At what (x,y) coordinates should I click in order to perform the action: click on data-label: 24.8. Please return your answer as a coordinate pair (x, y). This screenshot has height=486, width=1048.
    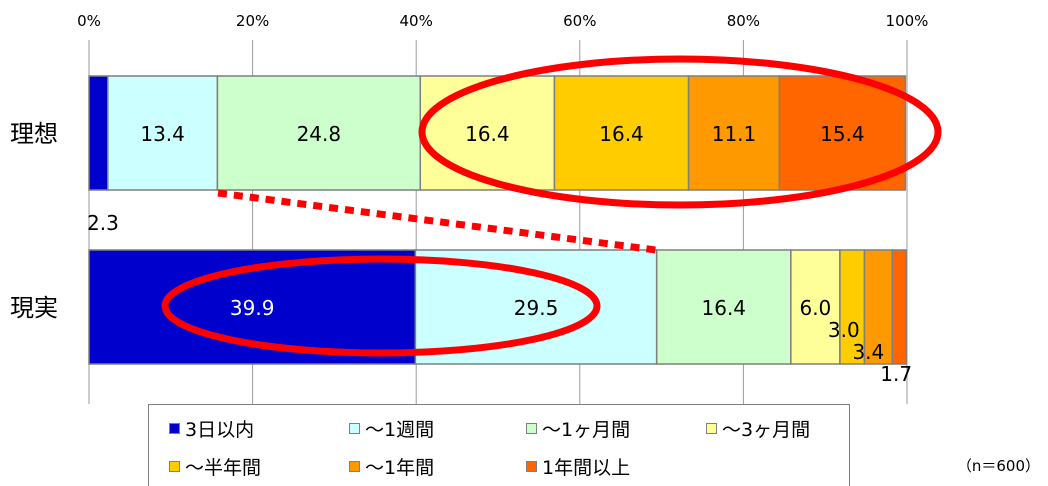
    Looking at the image, I should click on (319, 134).